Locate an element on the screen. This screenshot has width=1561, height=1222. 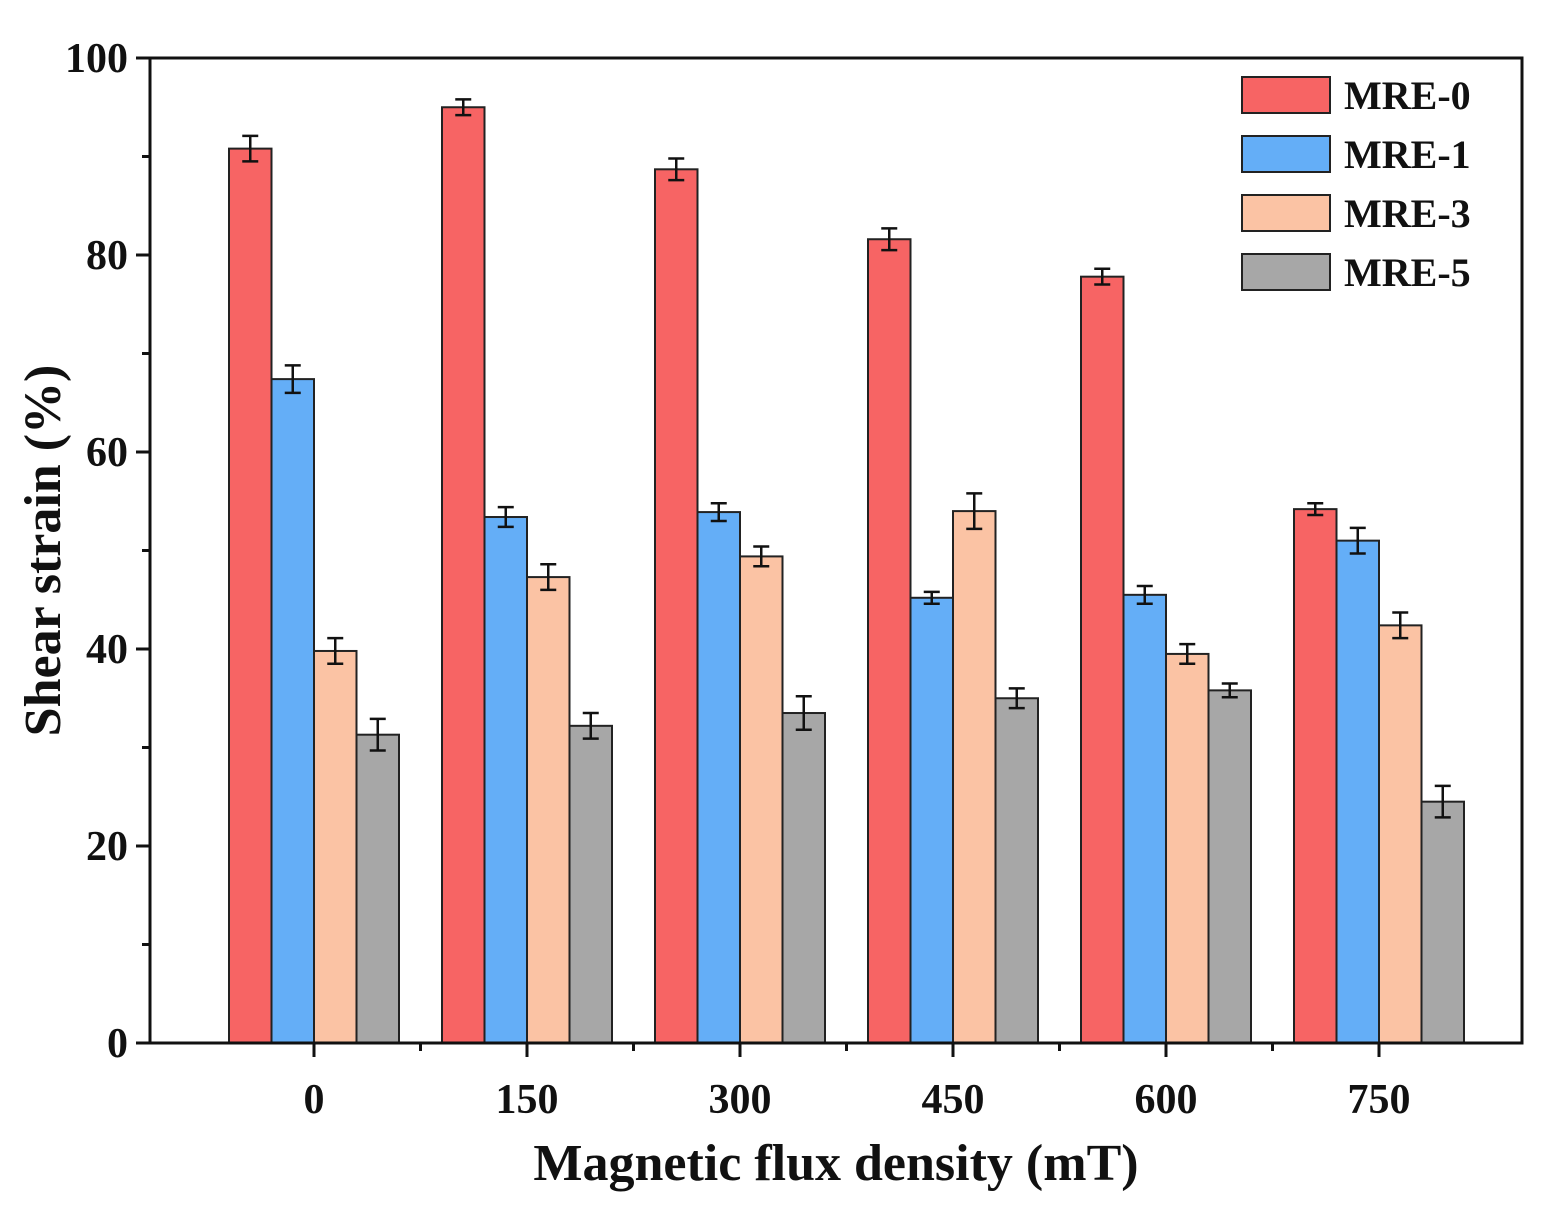
legend-label-mre-0: MRE-0 is located at coordinates (1407, 95).